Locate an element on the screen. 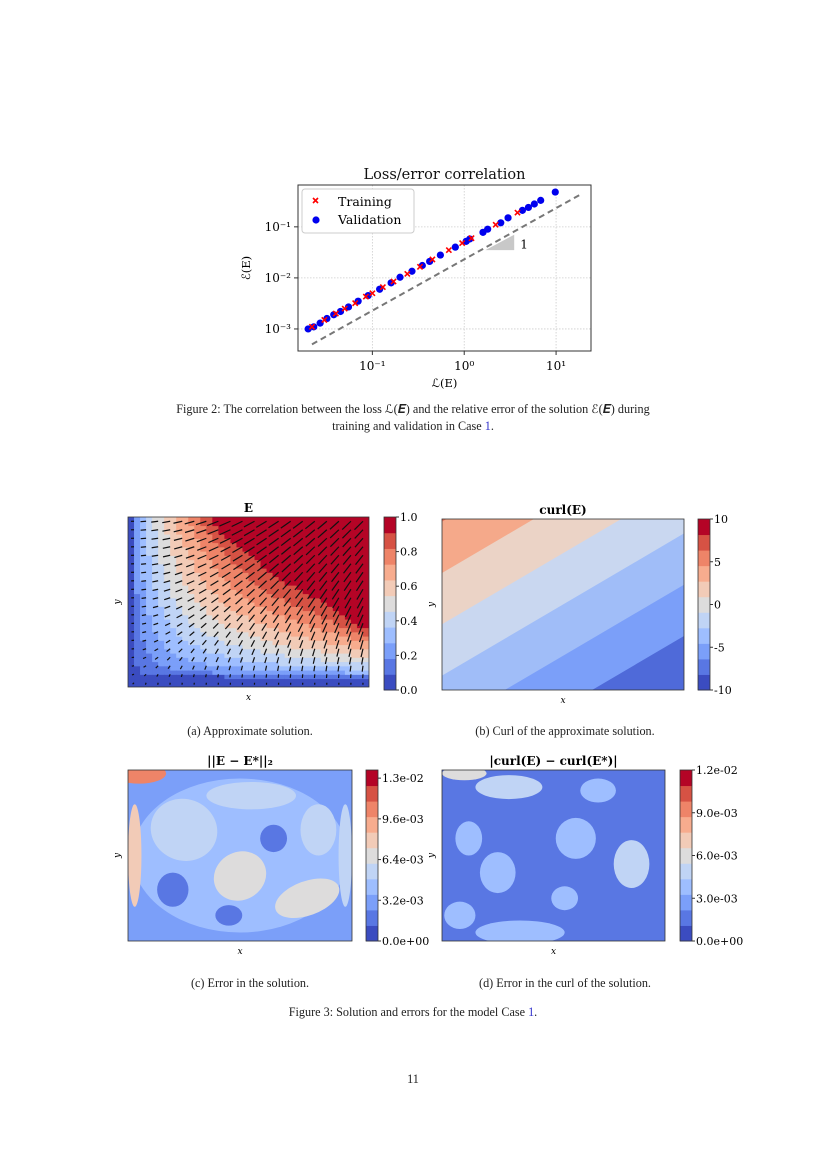 This screenshot has width=826, height=1169. c-colorbar-band is located at coordinates (372, 886).